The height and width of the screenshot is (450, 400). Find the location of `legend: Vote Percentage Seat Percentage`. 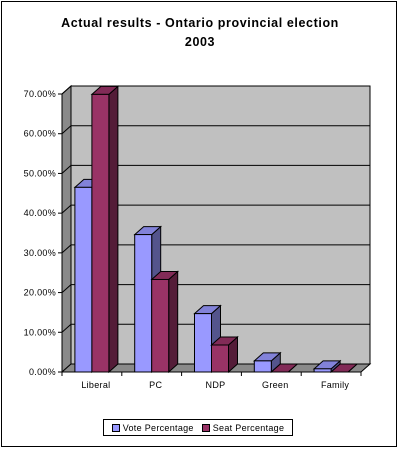

legend: Vote Percentage Seat Percentage is located at coordinates (198, 427).